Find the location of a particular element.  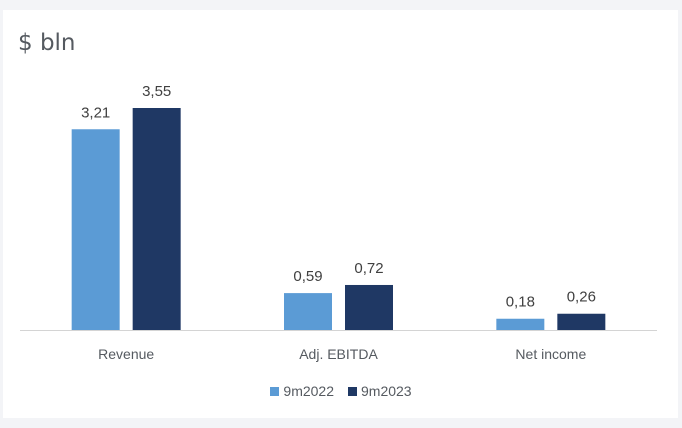

x-tick-label-net-income: Net income is located at coordinates (550, 354).